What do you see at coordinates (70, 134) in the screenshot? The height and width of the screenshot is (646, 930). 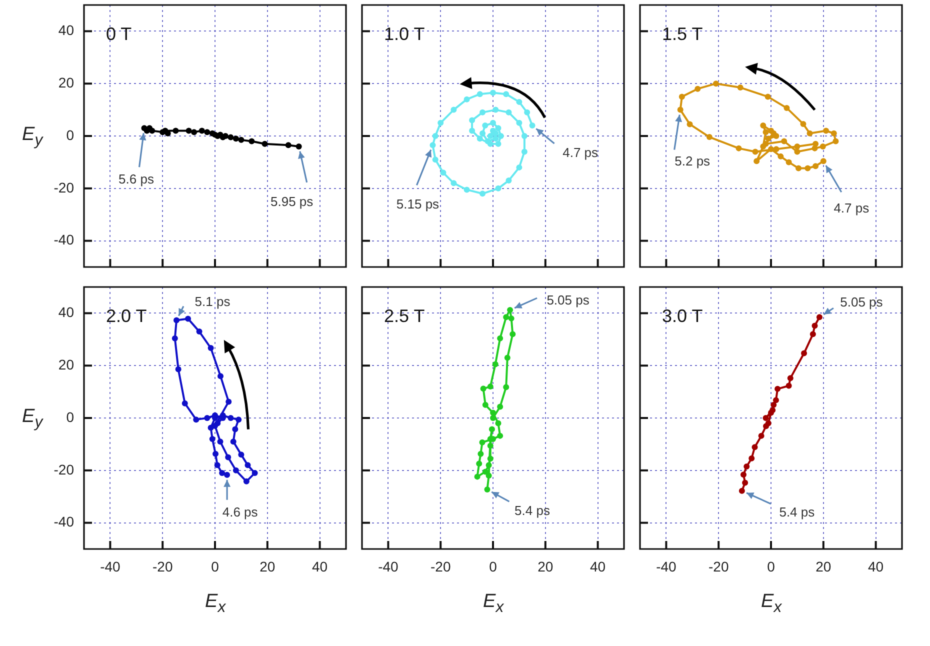 I see `y-tick-label: 0` at bounding box center [70, 134].